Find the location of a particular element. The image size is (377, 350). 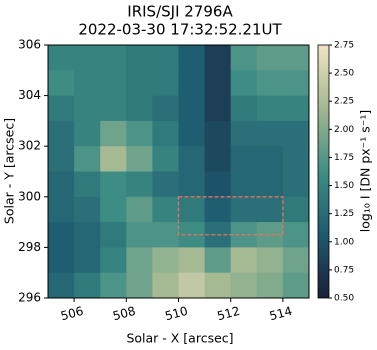

colorbar-tick-label: 0.75 is located at coordinates (344, 270).